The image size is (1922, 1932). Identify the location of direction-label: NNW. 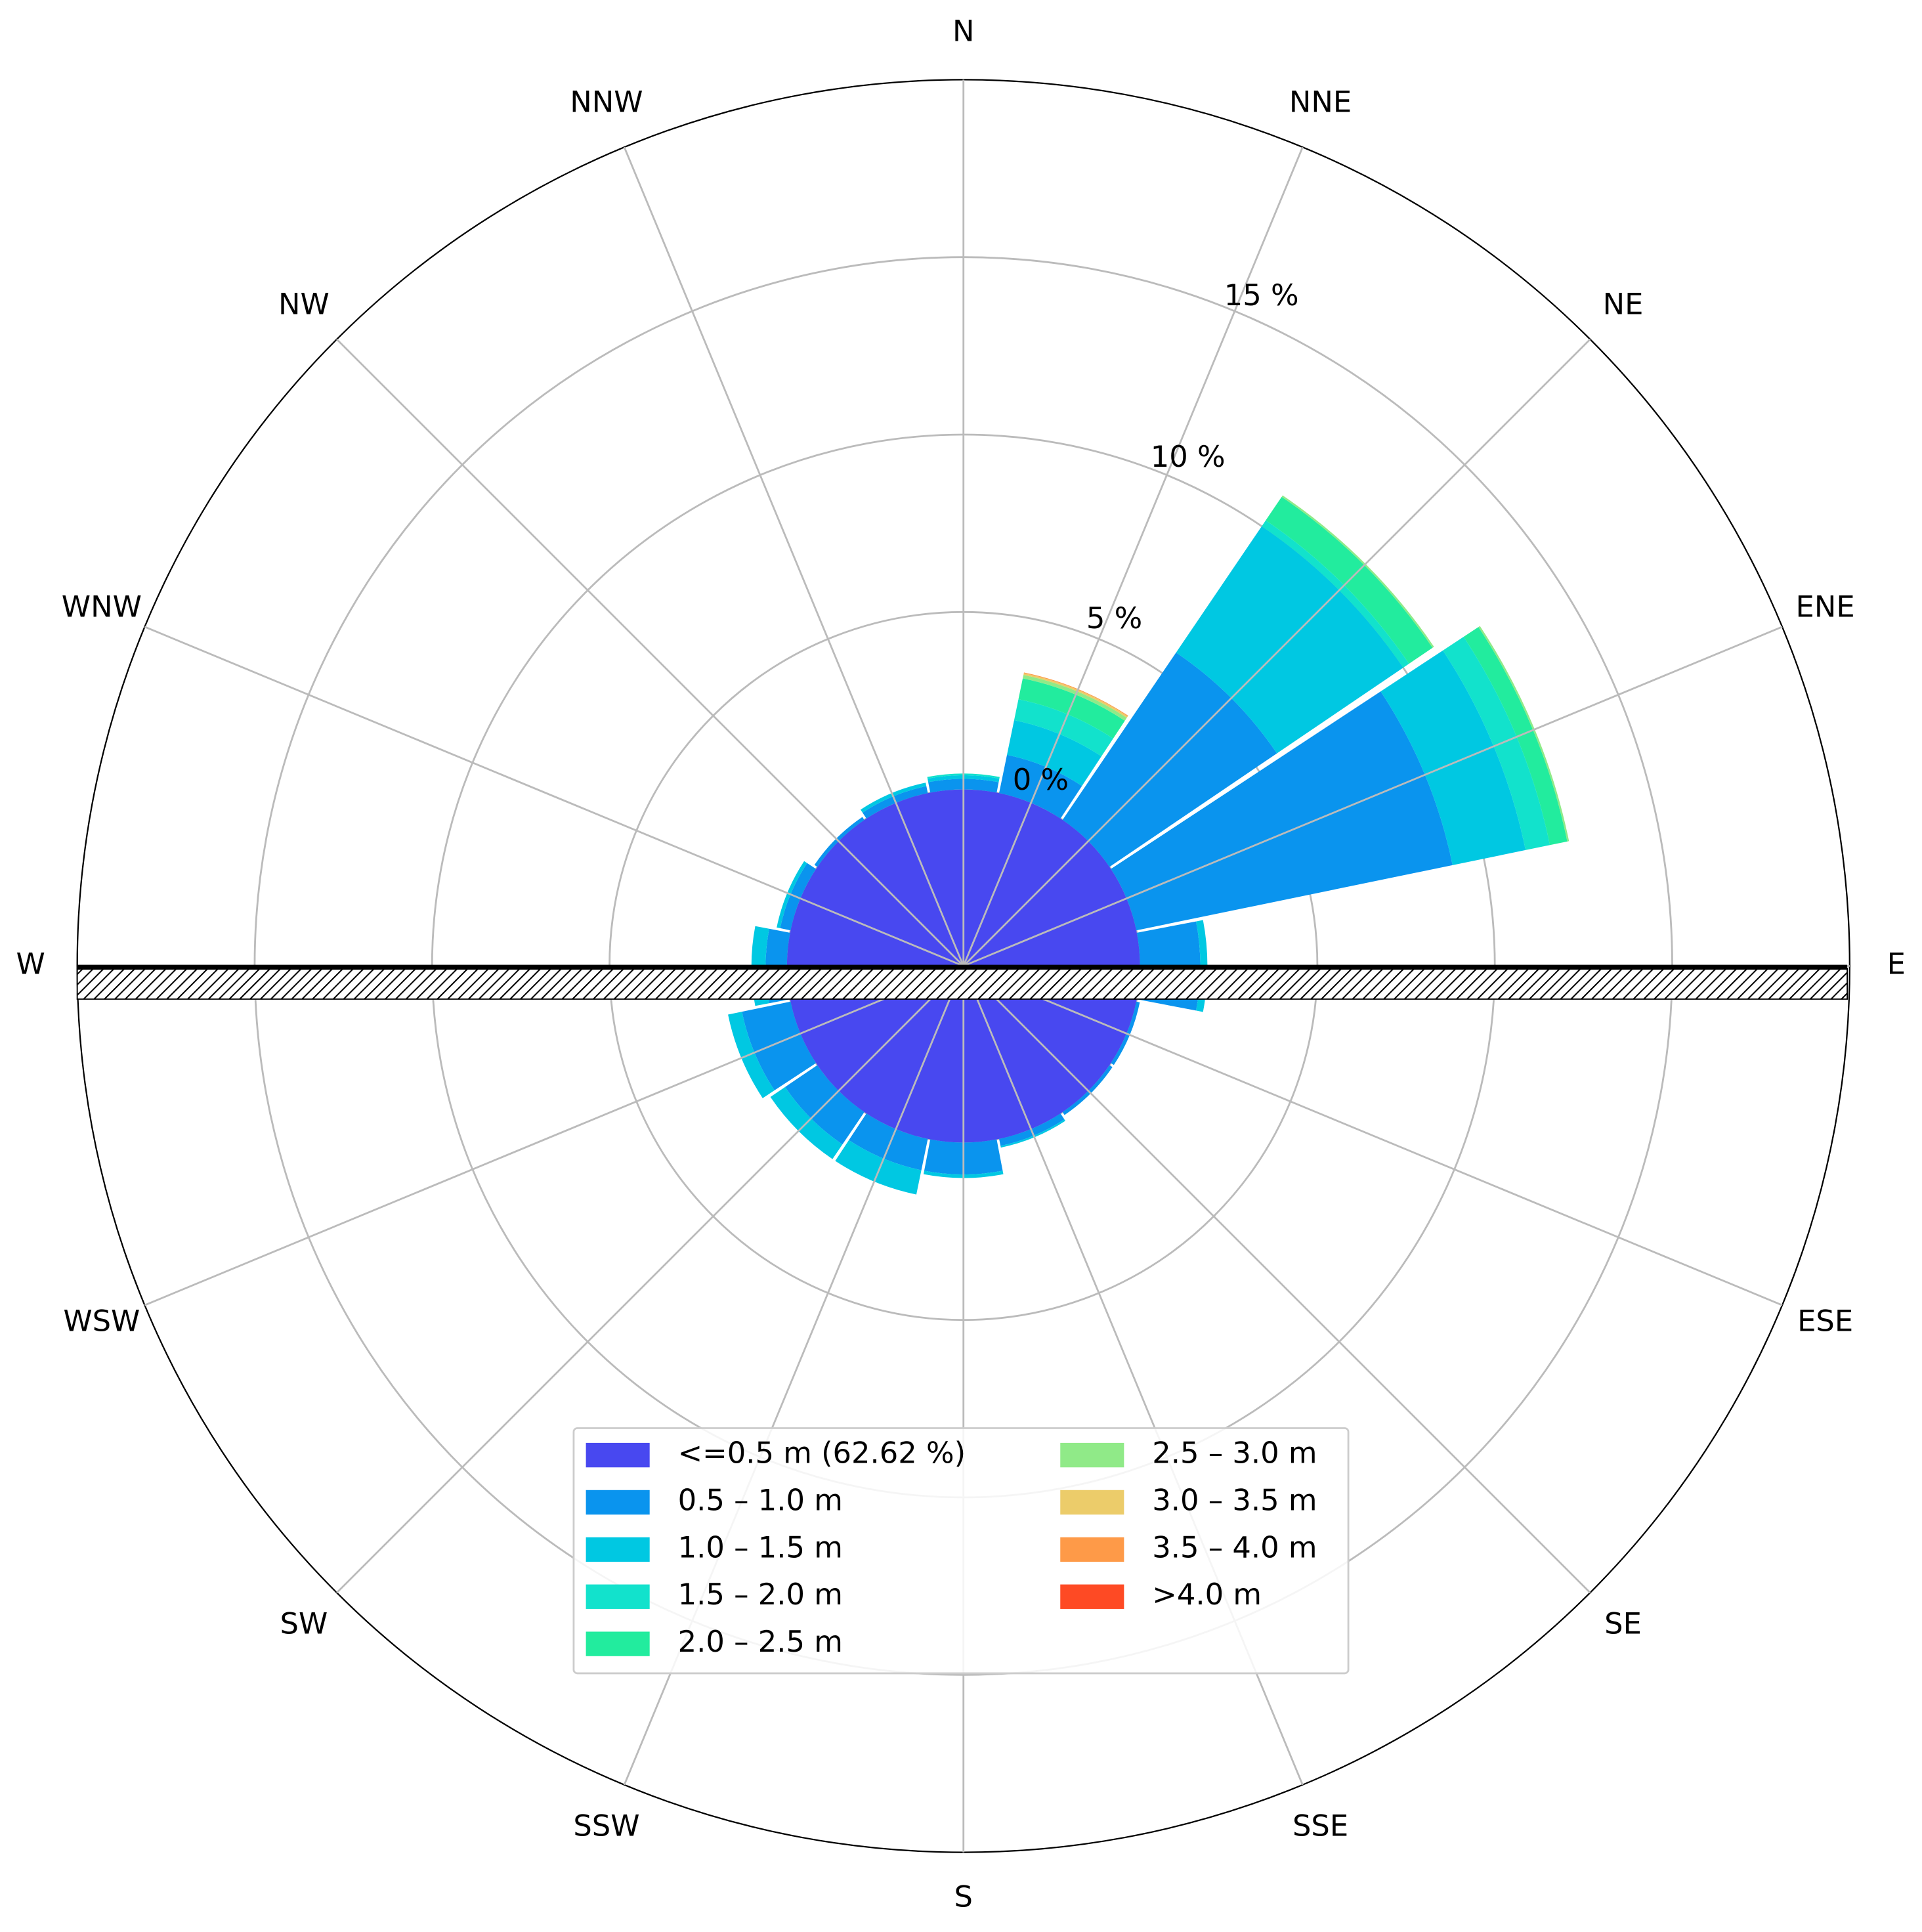
(606, 102).